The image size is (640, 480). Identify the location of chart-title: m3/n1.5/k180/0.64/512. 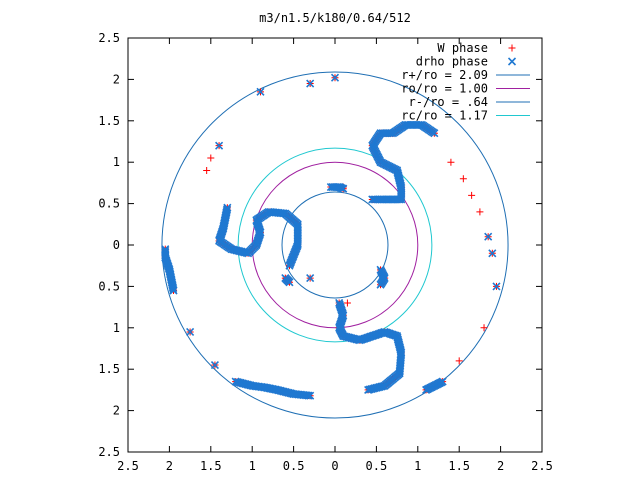
(335, 18).